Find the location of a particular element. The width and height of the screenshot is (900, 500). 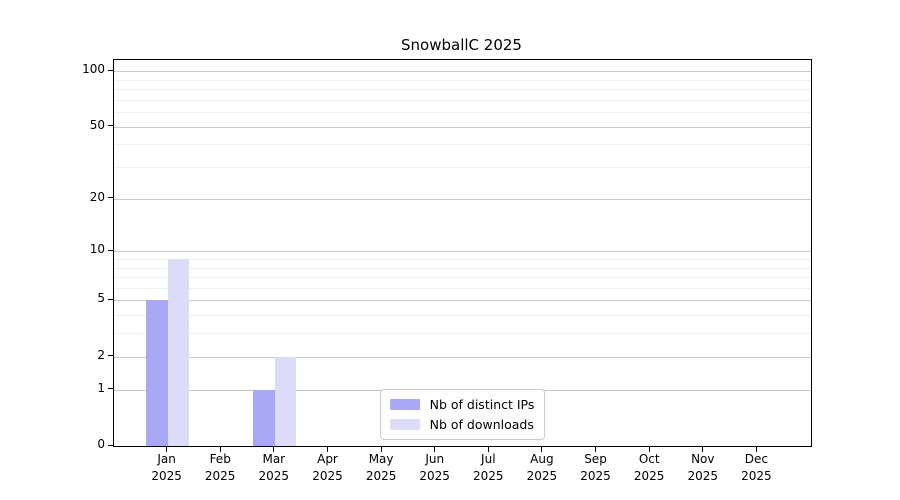

x-tick-month: Jan is located at coordinates (166, 459).